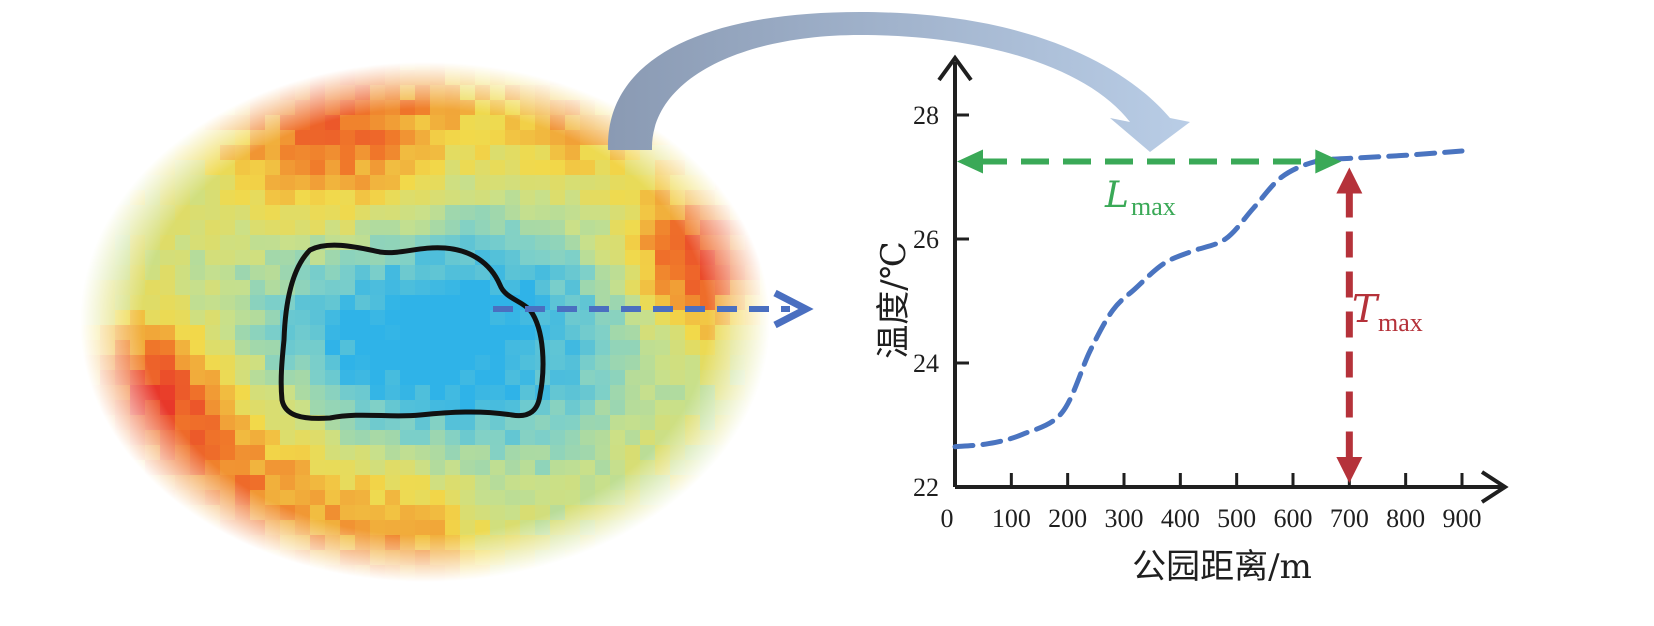 This screenshot has width=1654, height=626. Describe the element at coordinates (1208, 299) in the screenshot. I see `temperature-curve` at that location.